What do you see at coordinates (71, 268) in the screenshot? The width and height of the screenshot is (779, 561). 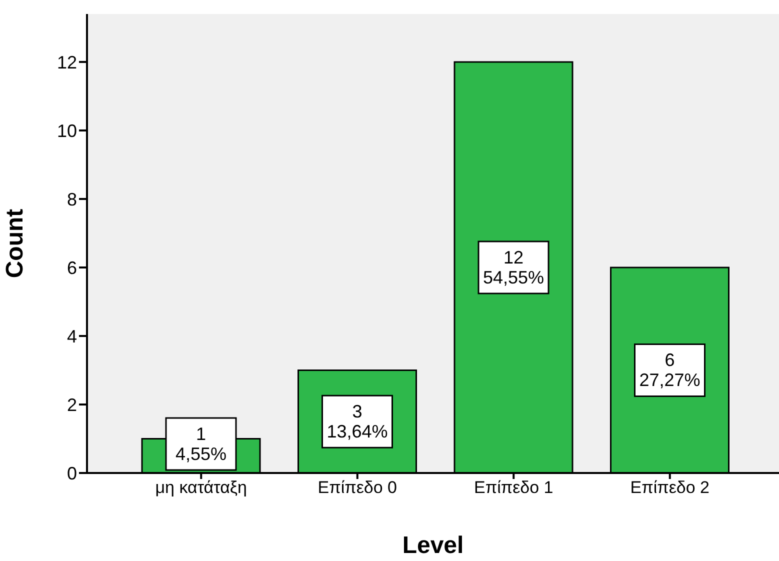 I see `y-tick-label: 6` at bounding box center [71, 268].